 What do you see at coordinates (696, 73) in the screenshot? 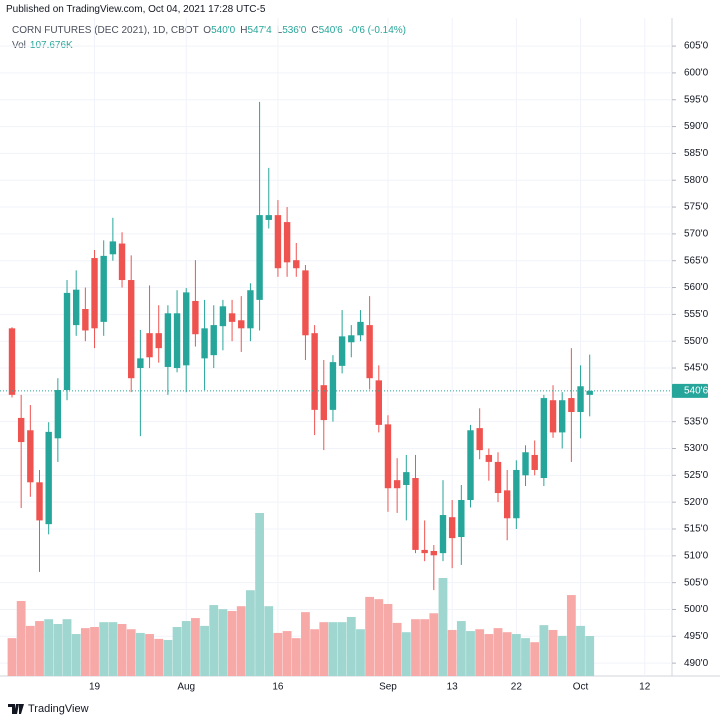
I see `y-tick-label: 600'0` at bounding box center [696, 73].